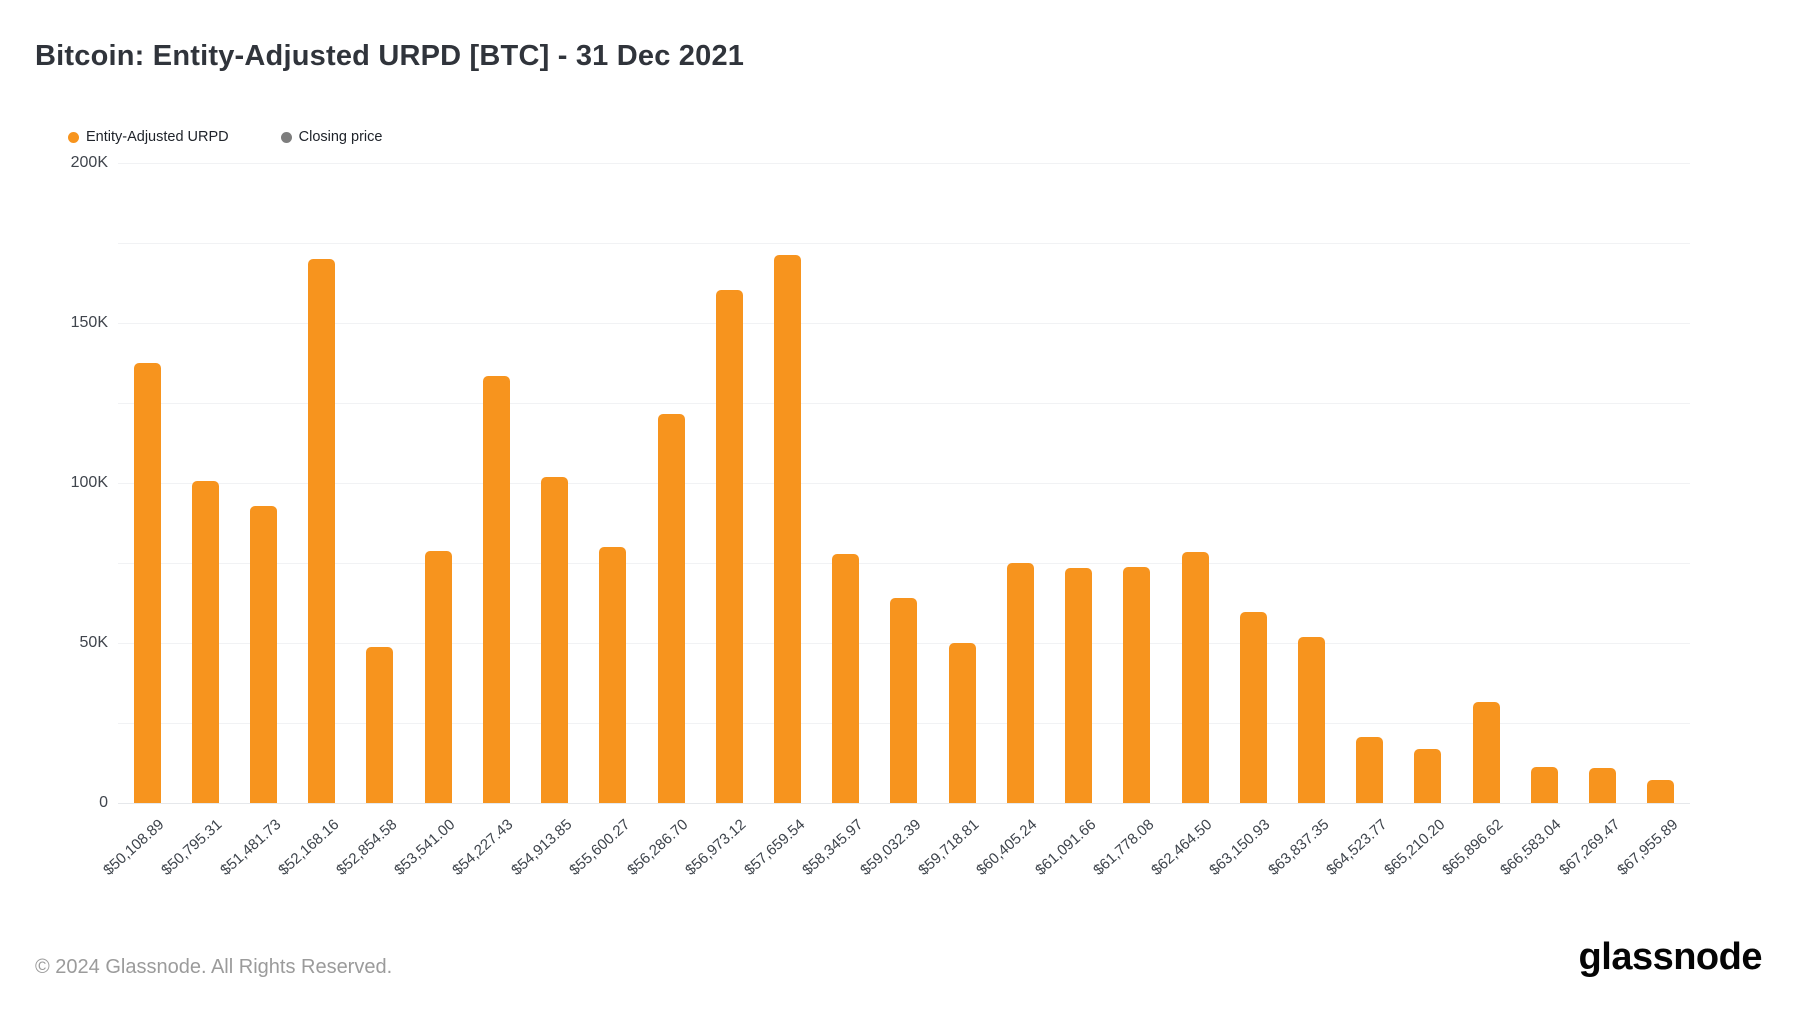  Describe the element at coordinates (1240, 847) in the screenshot. I see `x-axis-tick-label: $63,150.93` at that location.